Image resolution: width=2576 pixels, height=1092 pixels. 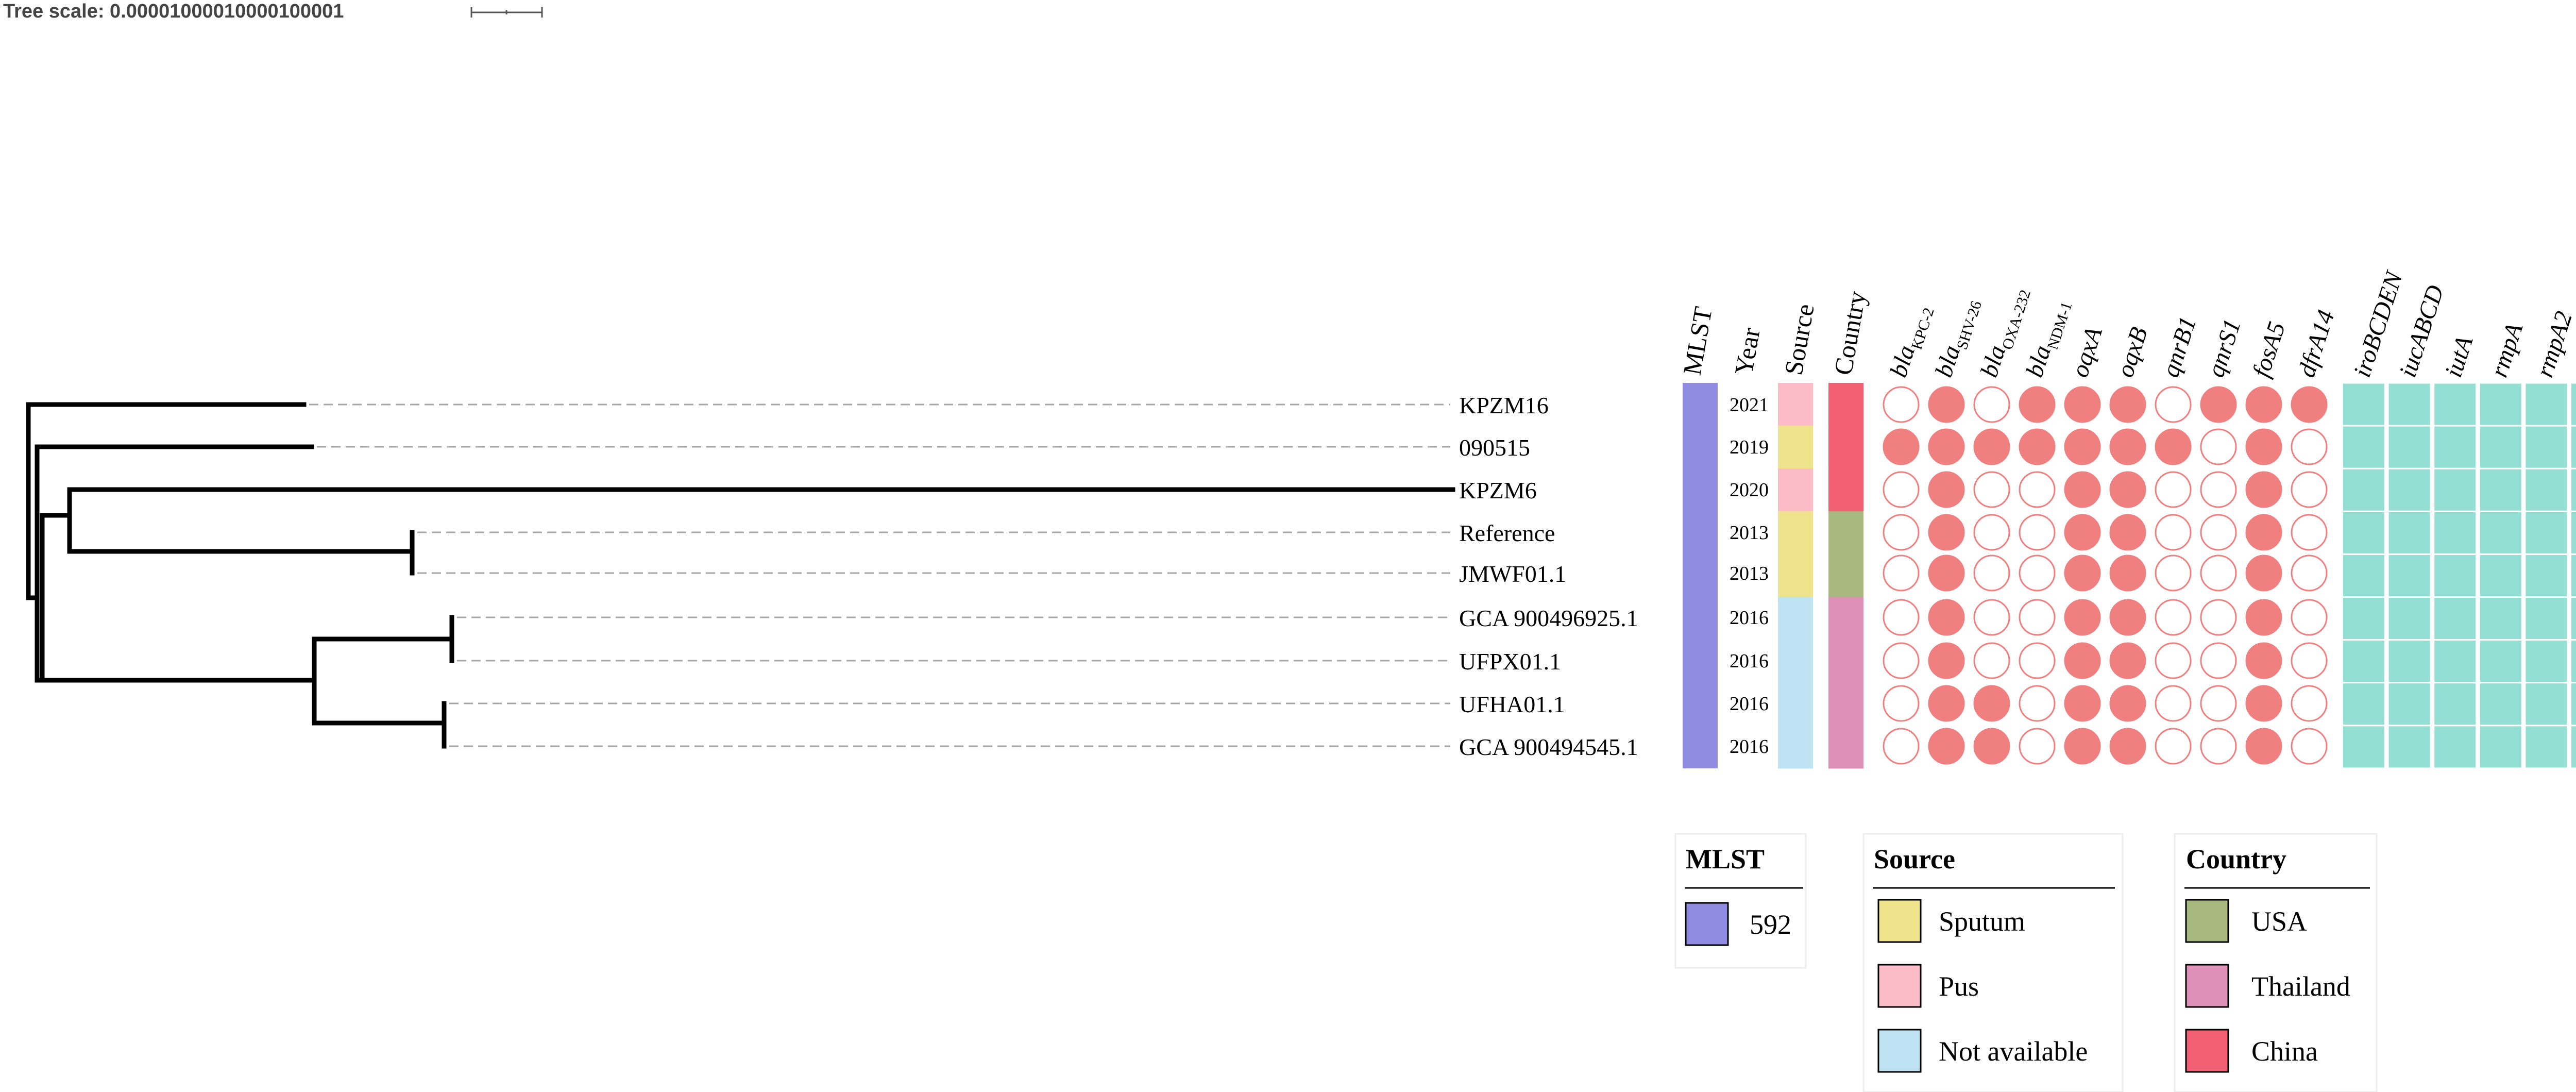 I want to click on header-source: Source, so click(x=1799, y=339).